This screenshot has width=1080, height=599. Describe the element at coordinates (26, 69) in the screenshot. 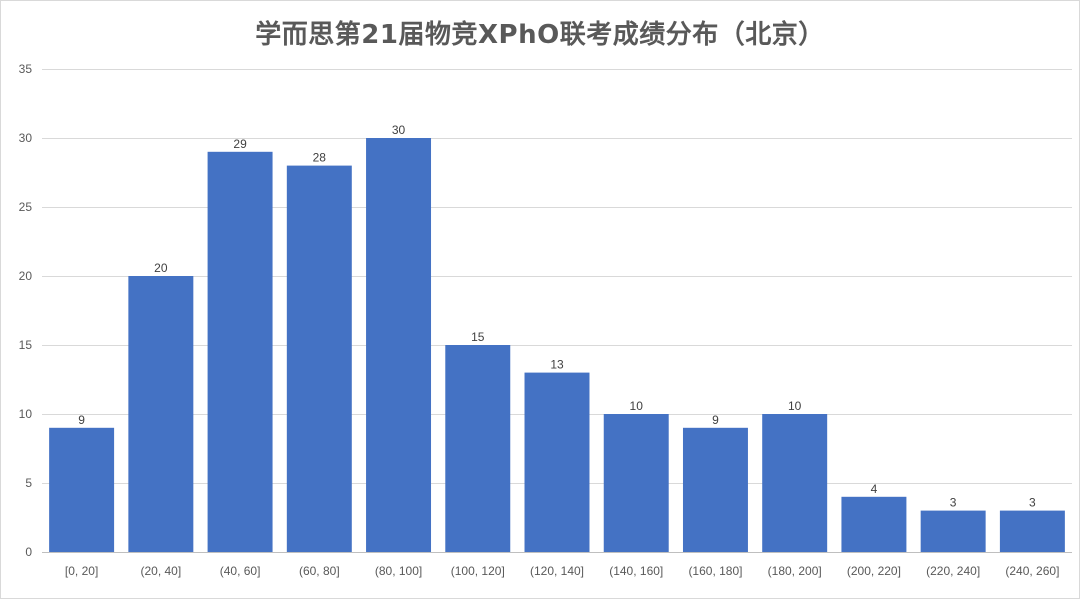

I see `y-tick-label: 35` at that location.